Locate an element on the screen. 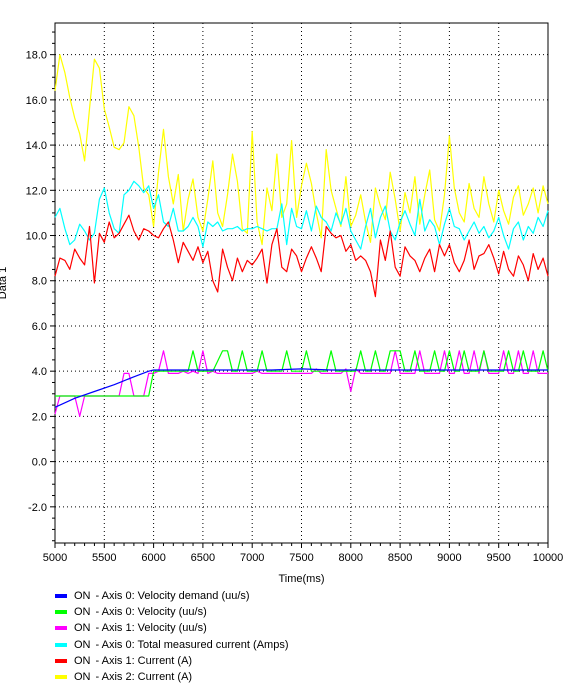 The width and height of the screenshot is (566, 688). y-tick-label: 0.0 is located at coordinates (39, 463).